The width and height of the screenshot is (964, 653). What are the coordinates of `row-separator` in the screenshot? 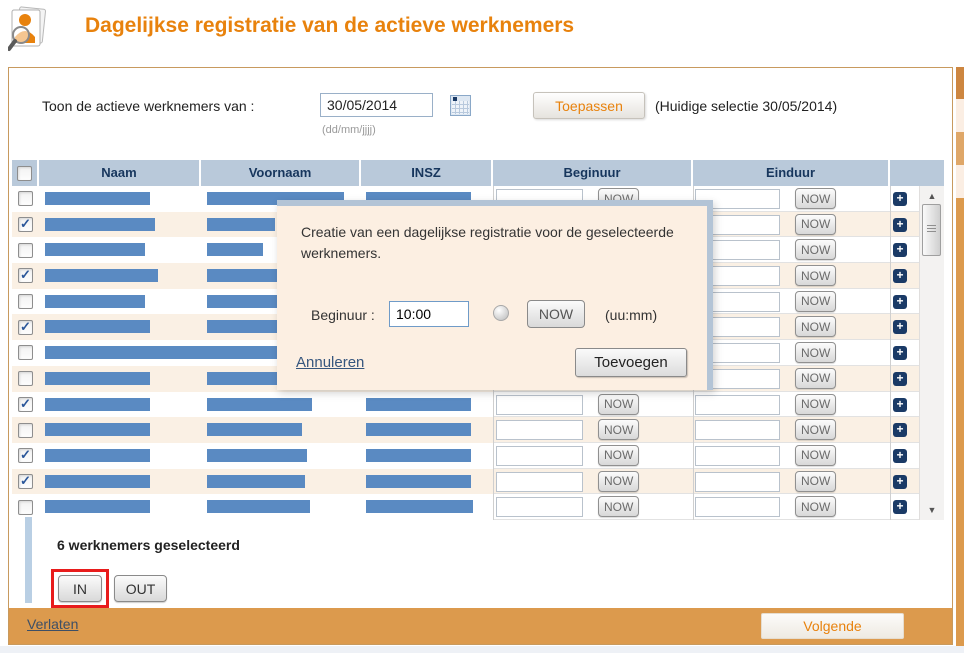 It's located at (706, 468).